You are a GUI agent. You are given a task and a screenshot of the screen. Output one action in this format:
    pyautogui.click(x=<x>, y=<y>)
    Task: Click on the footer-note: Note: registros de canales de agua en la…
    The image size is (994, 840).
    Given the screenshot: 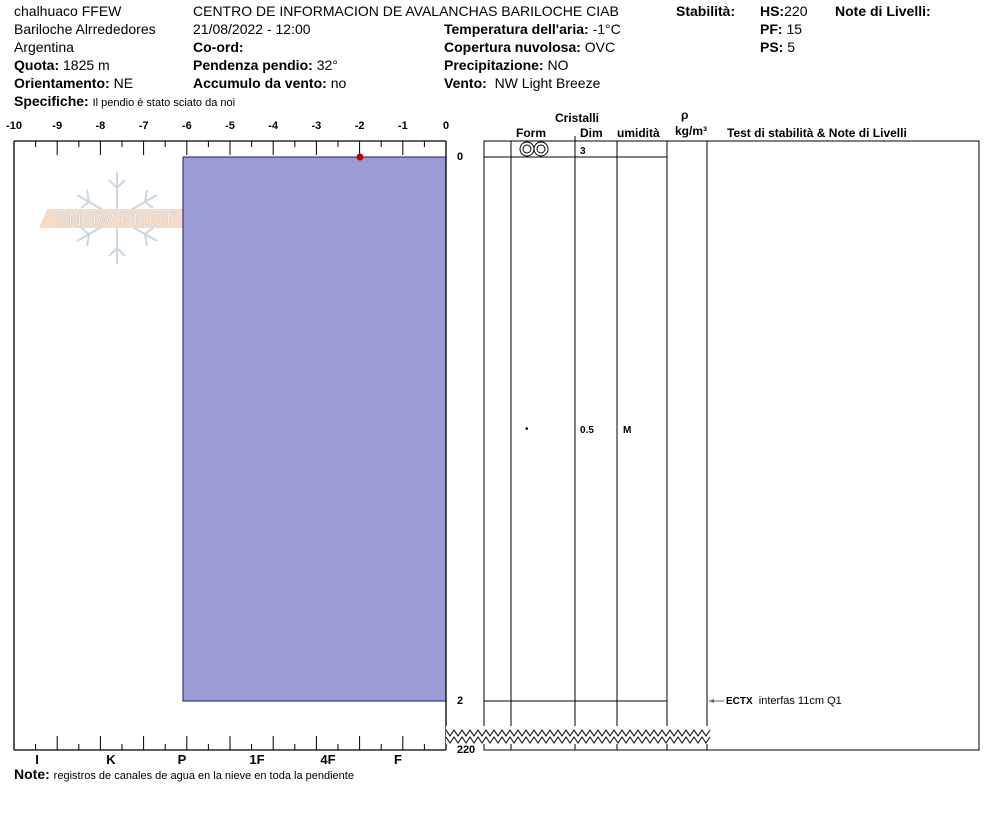 What is the action you would take?
    pyautogui.click(x=184, y=775)
    